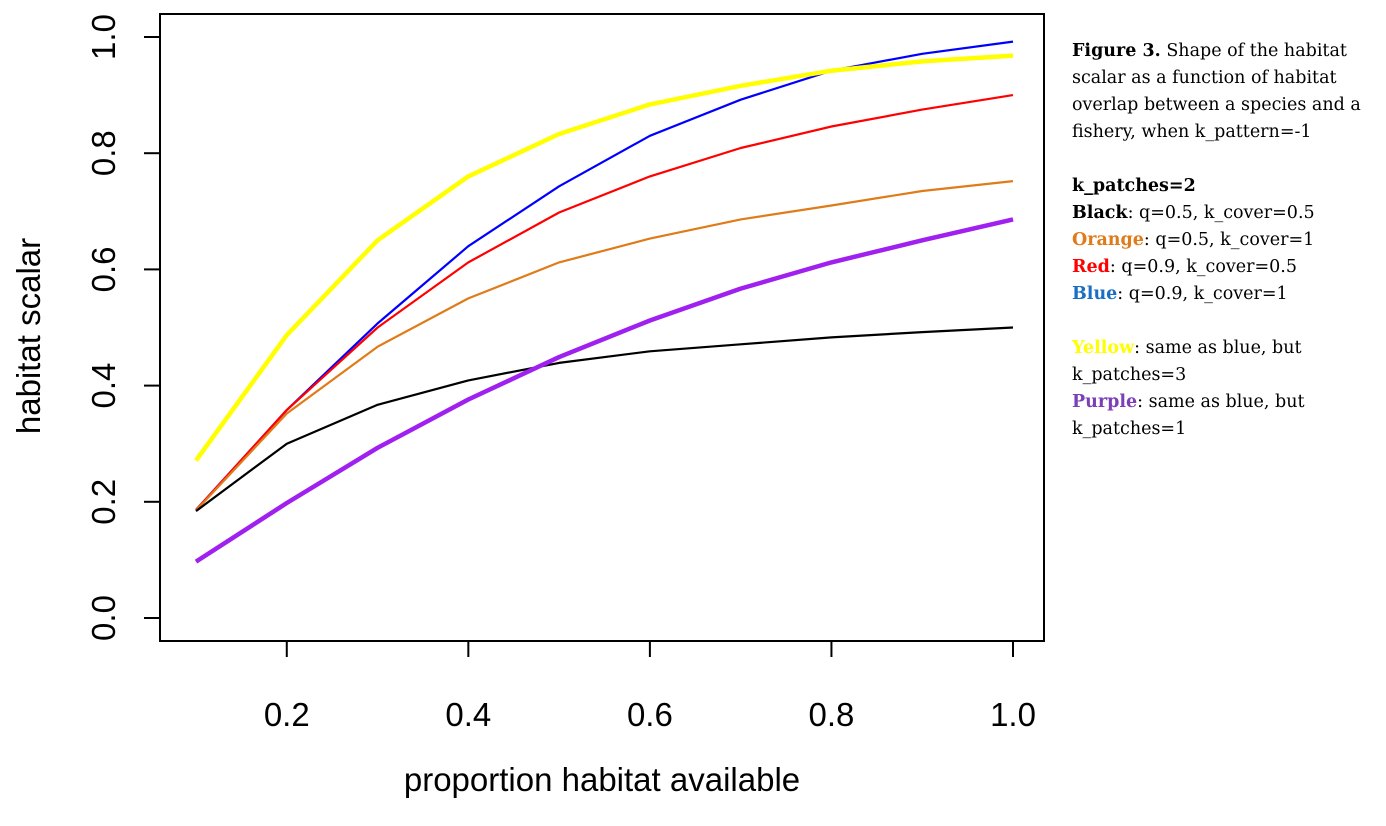 This screenshot has height=826, width=1386. Describe the element at coordinates (1202, 294) in the screenshot. I see `legend-desc: : q=0.9, k_cover=1` at that location.